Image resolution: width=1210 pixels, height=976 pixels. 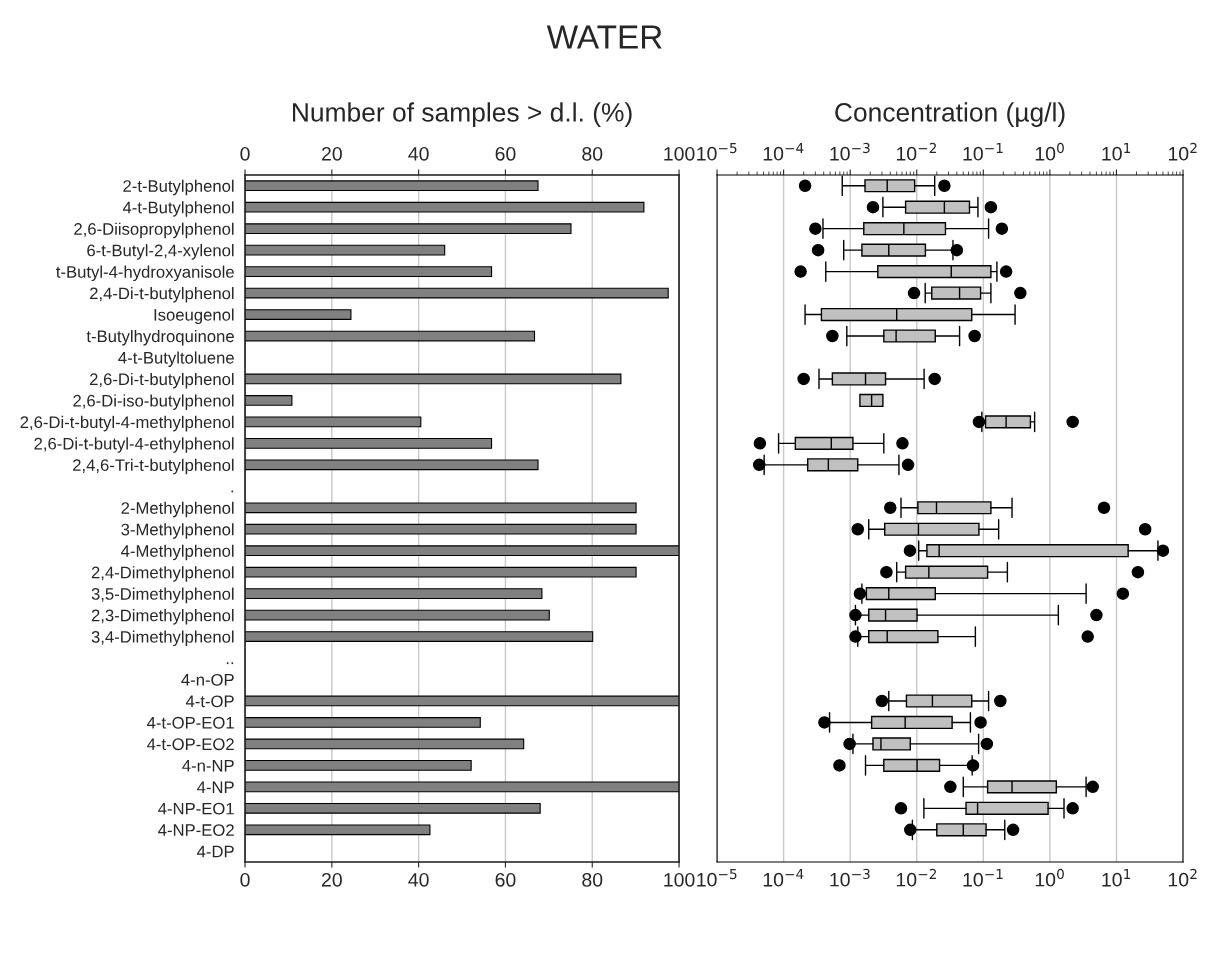 I want to click on x2-tick-label: 0, so click(x=245, y=153).